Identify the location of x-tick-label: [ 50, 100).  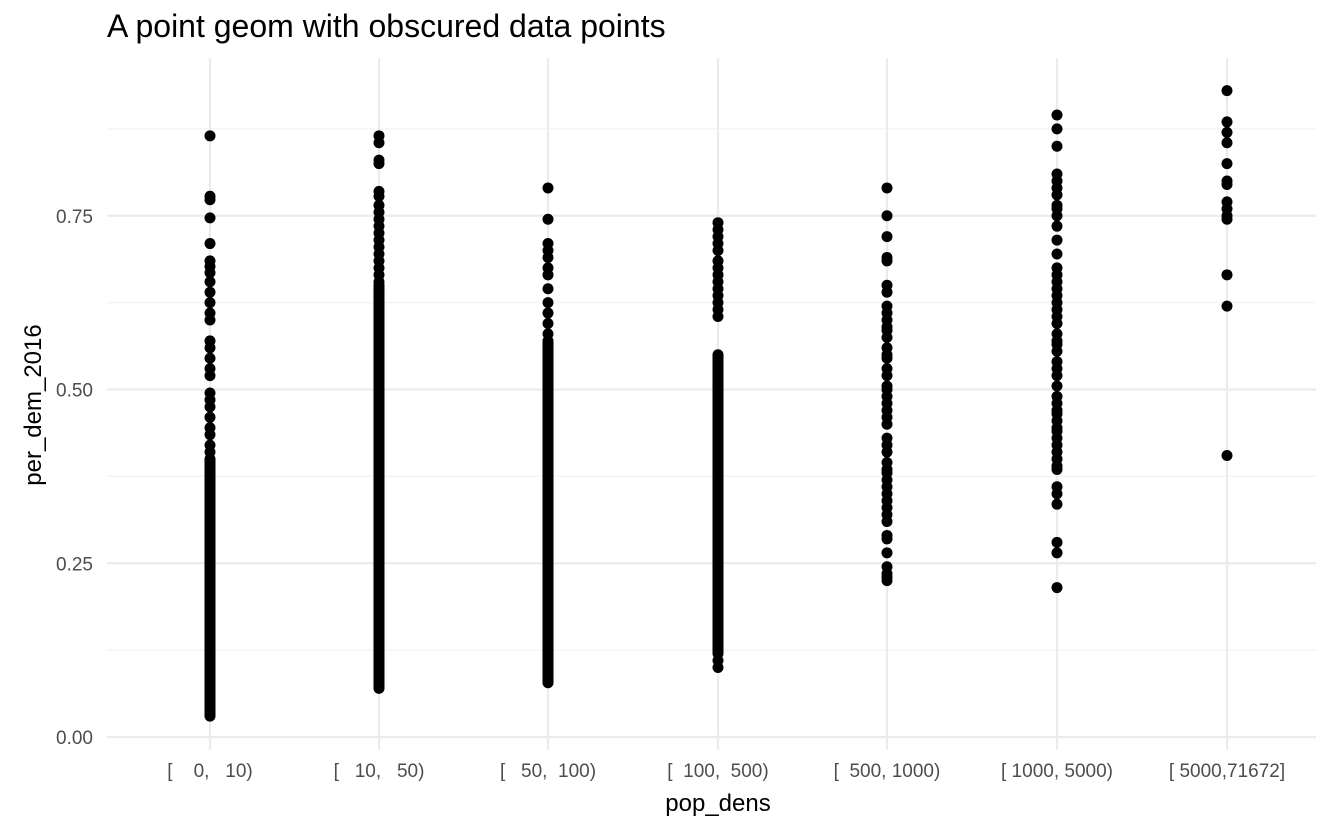
(548, 771).